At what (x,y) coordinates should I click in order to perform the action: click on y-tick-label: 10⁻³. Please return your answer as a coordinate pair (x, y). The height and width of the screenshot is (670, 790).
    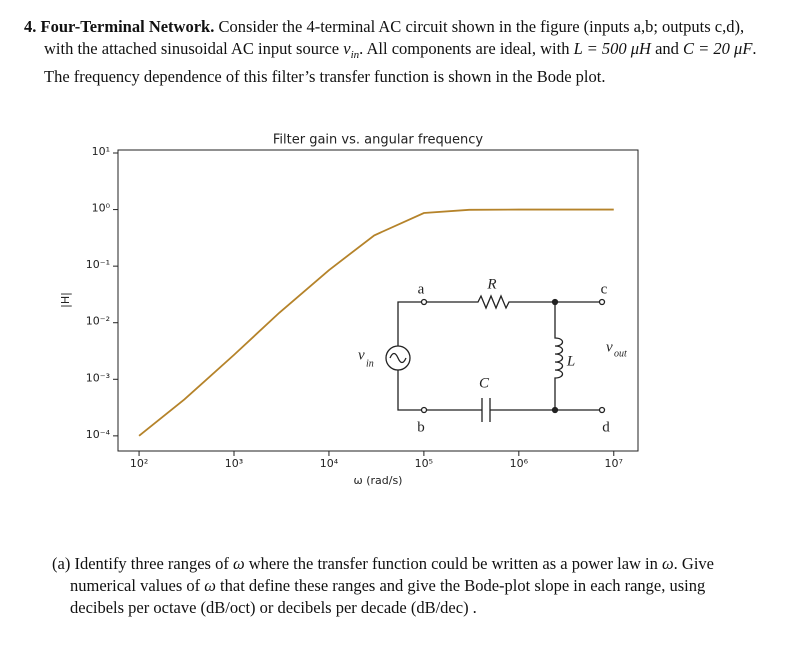
    Looking at the image, I should click on (98, 377).